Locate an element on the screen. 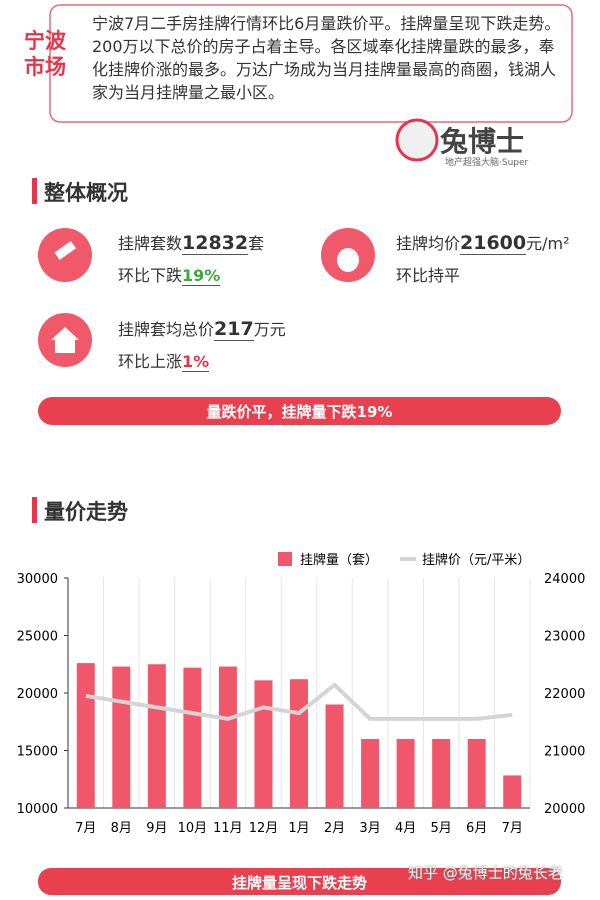 The width and height of the screenshot is (600, 900). stat-unit: 套 is located at coordinates (256, 243).